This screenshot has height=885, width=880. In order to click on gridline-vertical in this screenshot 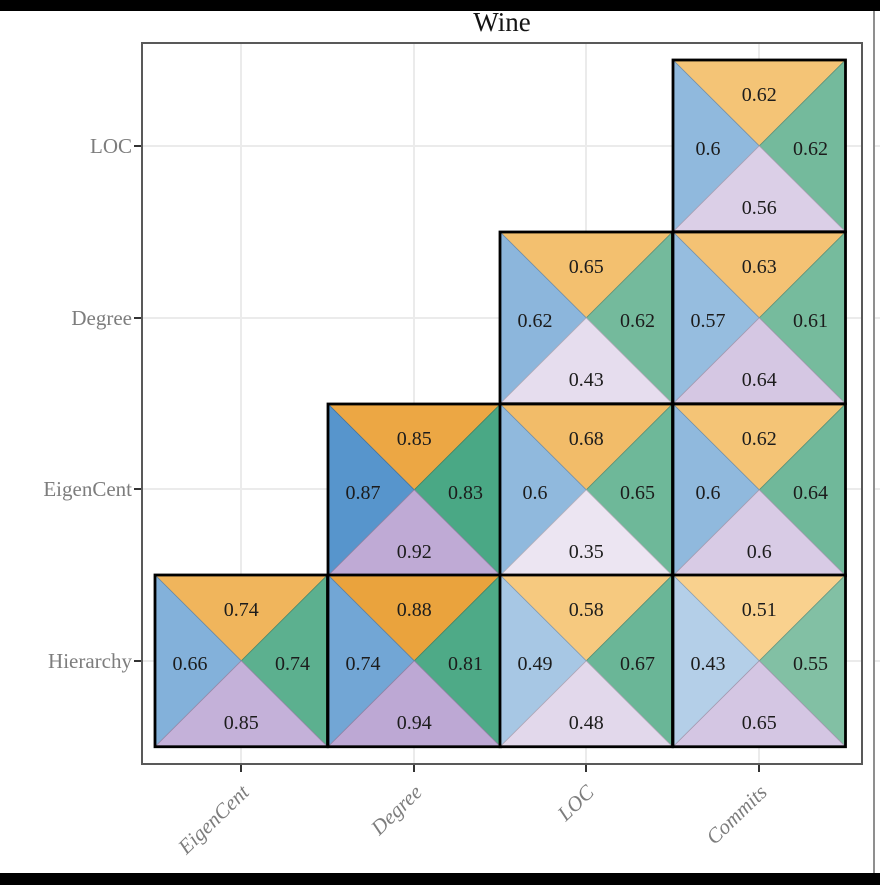, I will do `click(241, 403)`.